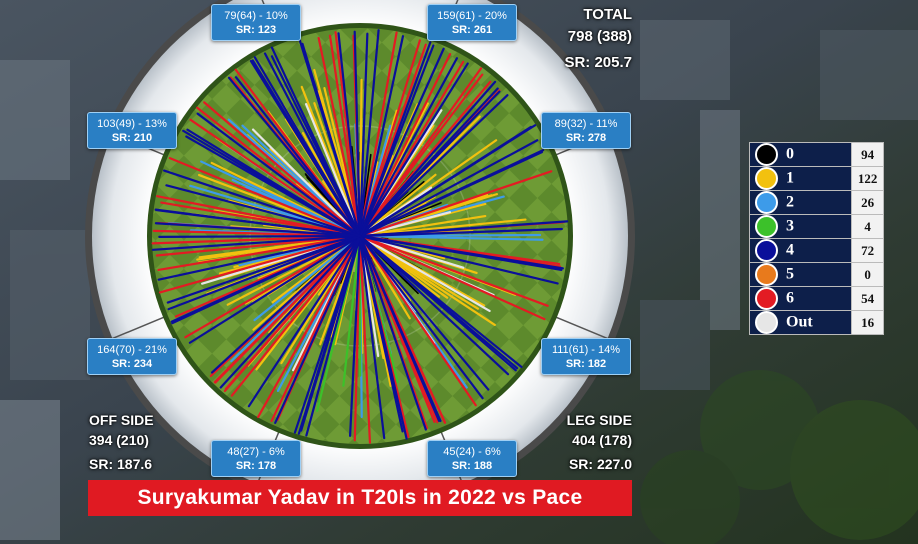 The image size is (918, 544). What do you see at coordinates (121, 464) in the screenshot?
I see `off-side-sr: SR: 187.6` at bounding box center [121, 464].